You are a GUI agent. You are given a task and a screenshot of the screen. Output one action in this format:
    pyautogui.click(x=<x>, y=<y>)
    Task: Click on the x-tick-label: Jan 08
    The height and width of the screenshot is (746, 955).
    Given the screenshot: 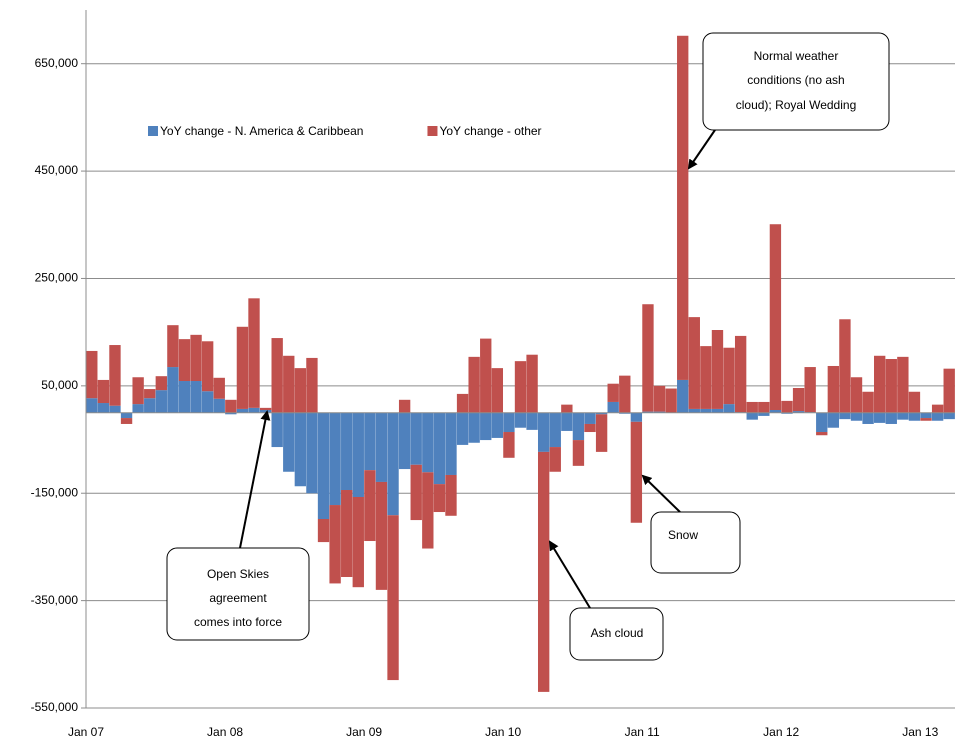 What is the action you would take?
    pyautogui.click(x=225, y=732)
    